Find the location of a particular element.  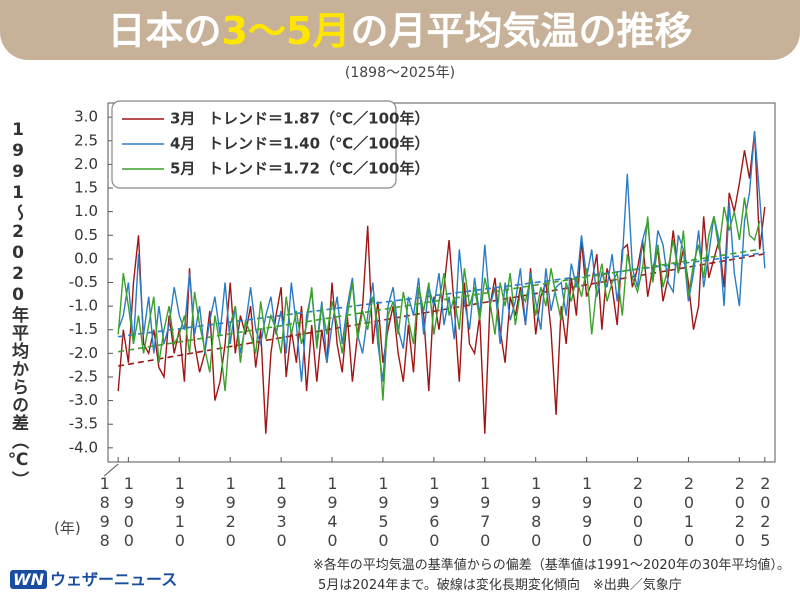

y-tick-label: 3.0 is located at coordinates (86, 117).